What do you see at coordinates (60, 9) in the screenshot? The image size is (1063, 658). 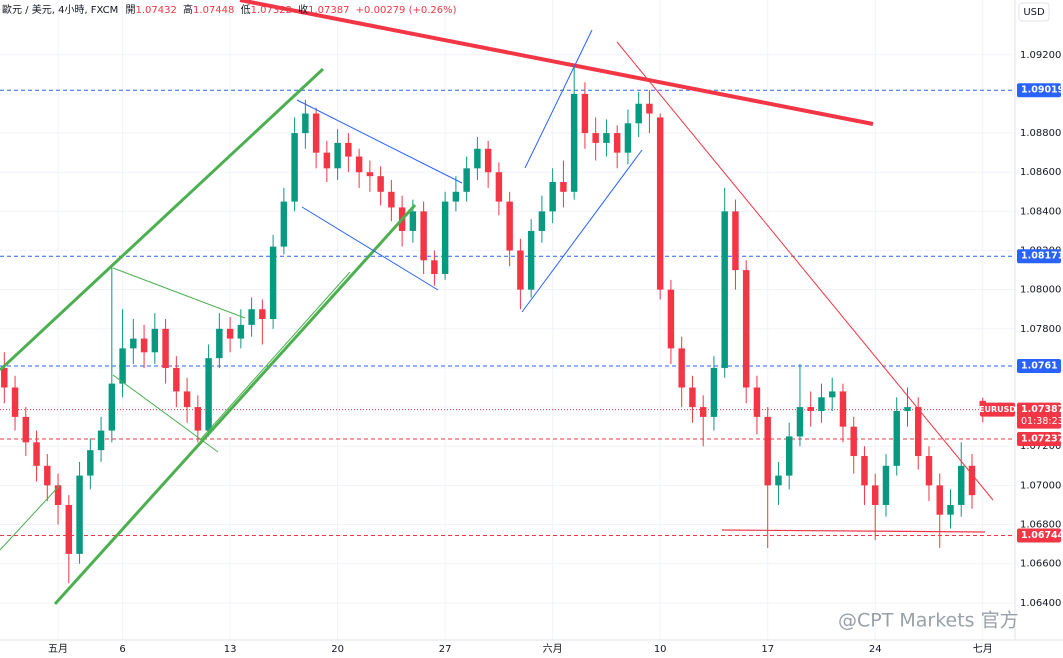 I see `symbol: 歐元 / 美元, 4小時, FXCM` at bounding box center [60, 9].